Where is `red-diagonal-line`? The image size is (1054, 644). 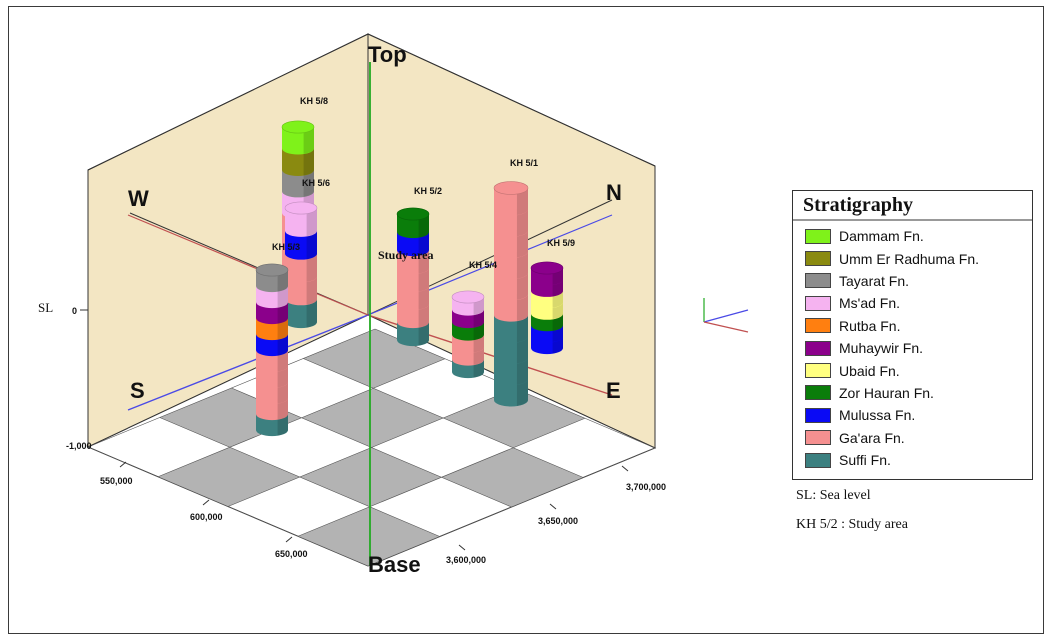 red-diagonal-line is located at coordinates (248, 265).